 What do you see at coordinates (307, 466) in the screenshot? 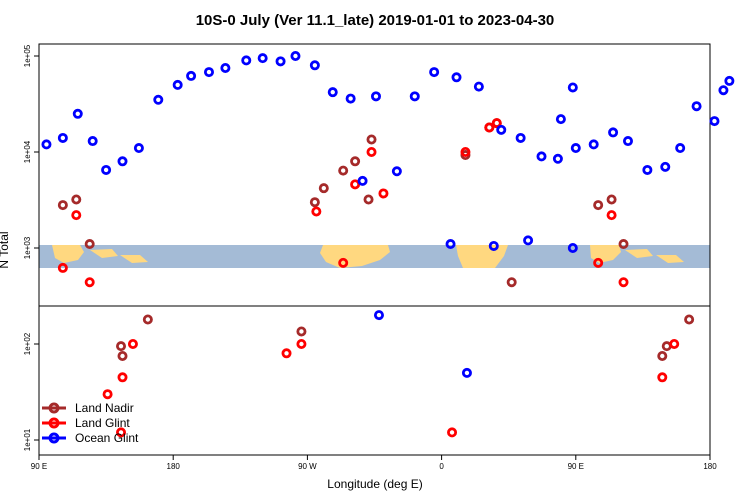
I see `x-tick-label: 90 W` at bounding box center [307, 466].